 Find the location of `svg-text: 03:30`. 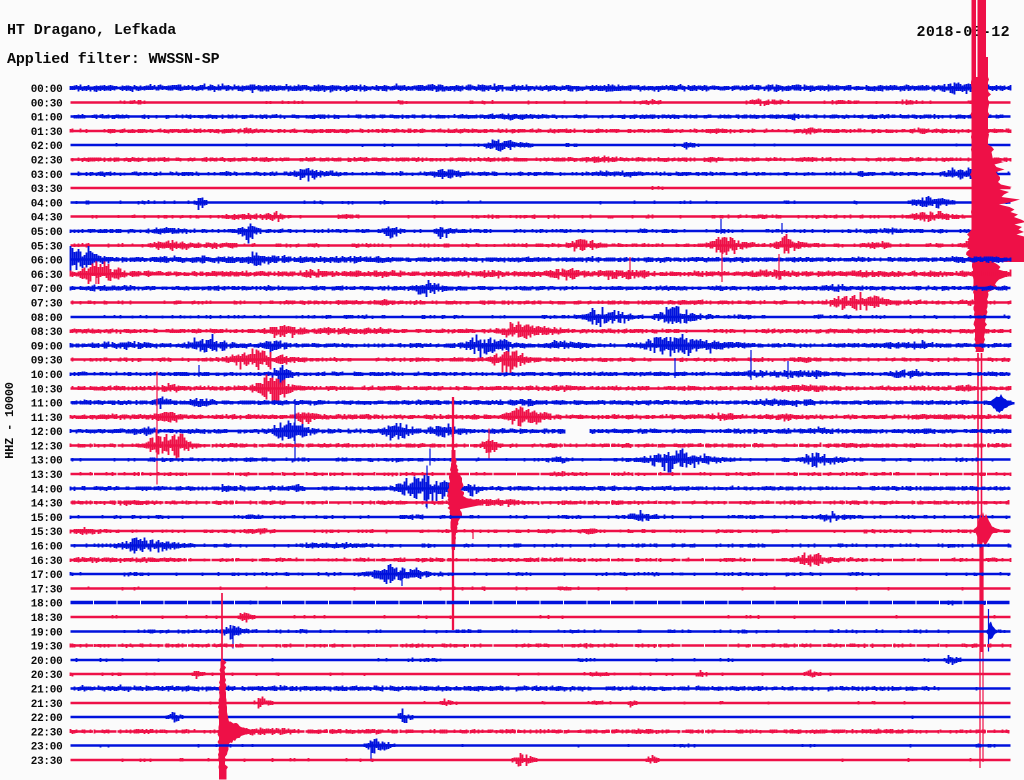

svg-text: 03:30 is located at coordinates (47, 190).